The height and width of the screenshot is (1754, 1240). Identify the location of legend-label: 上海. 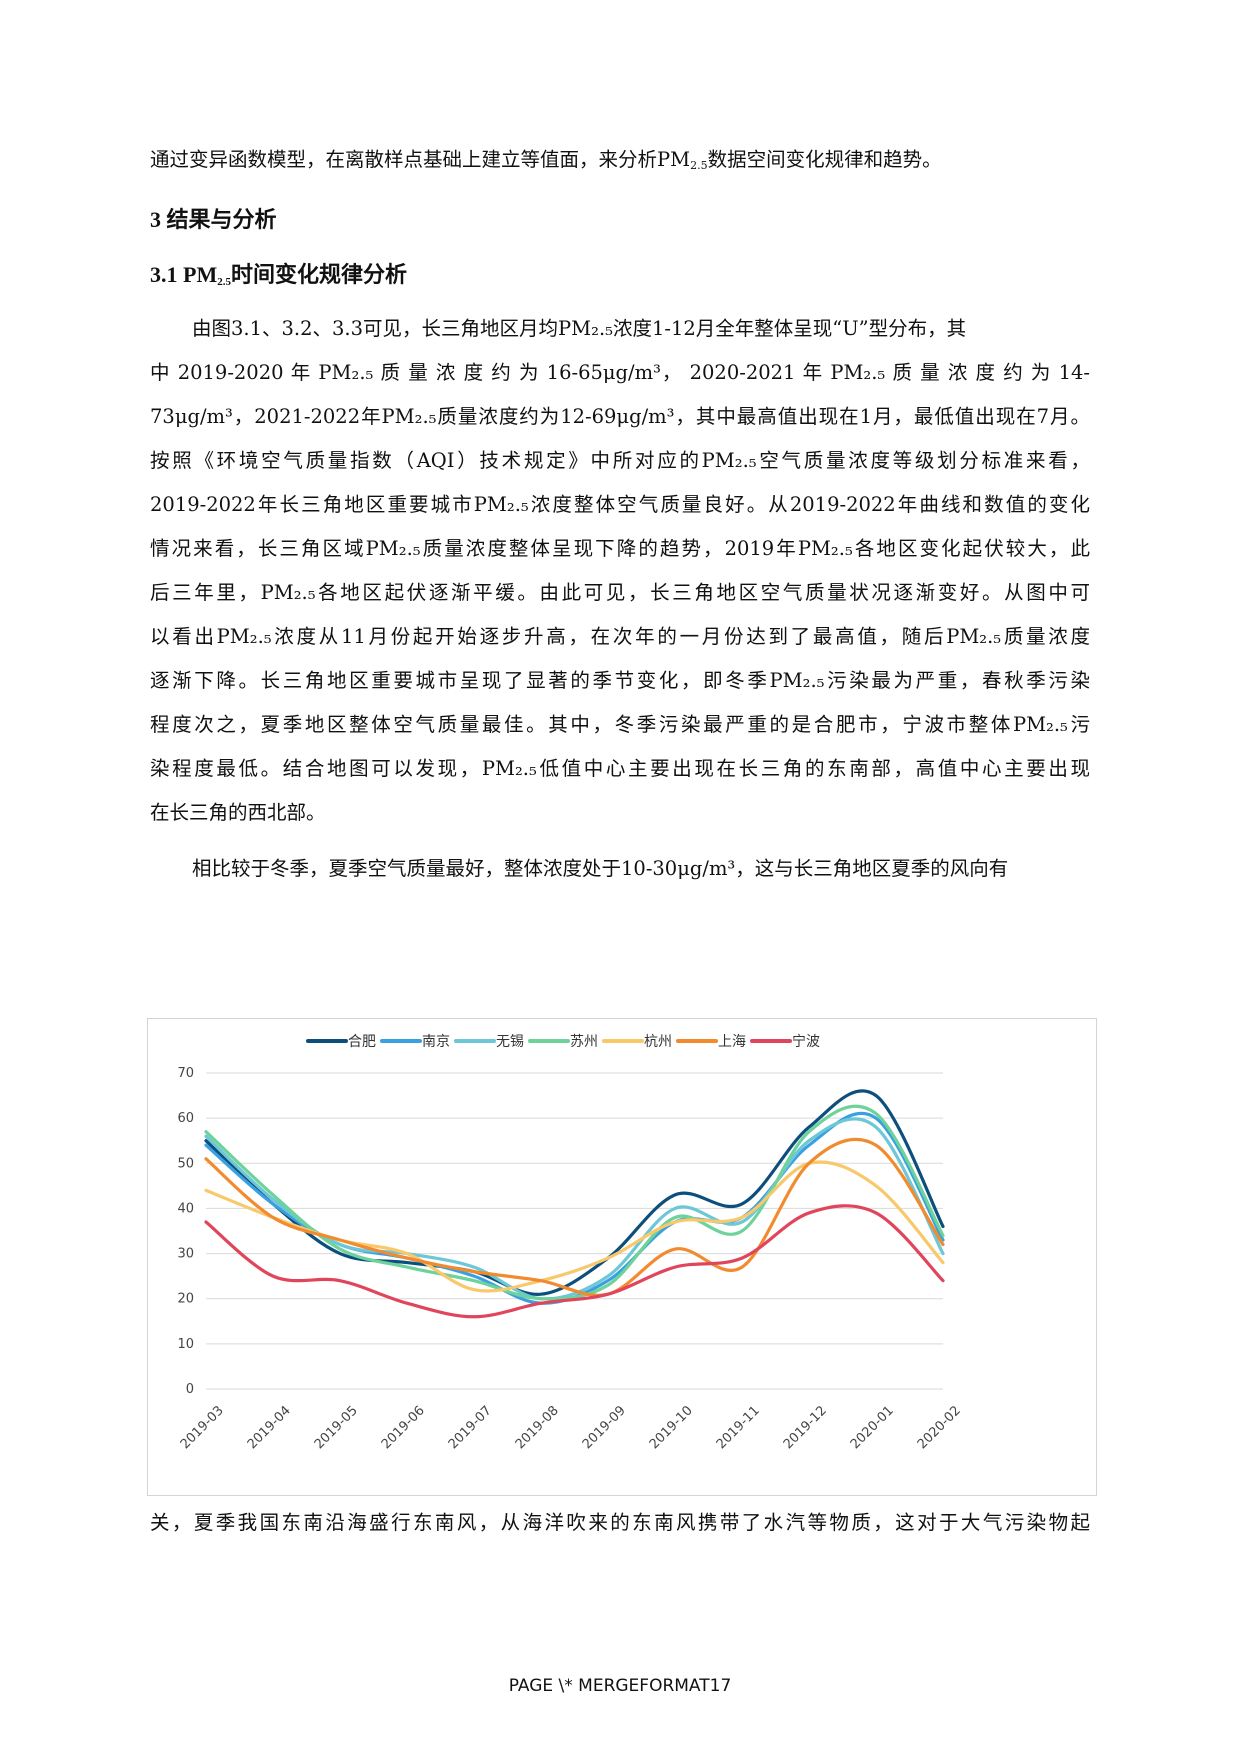
(732, 1042).